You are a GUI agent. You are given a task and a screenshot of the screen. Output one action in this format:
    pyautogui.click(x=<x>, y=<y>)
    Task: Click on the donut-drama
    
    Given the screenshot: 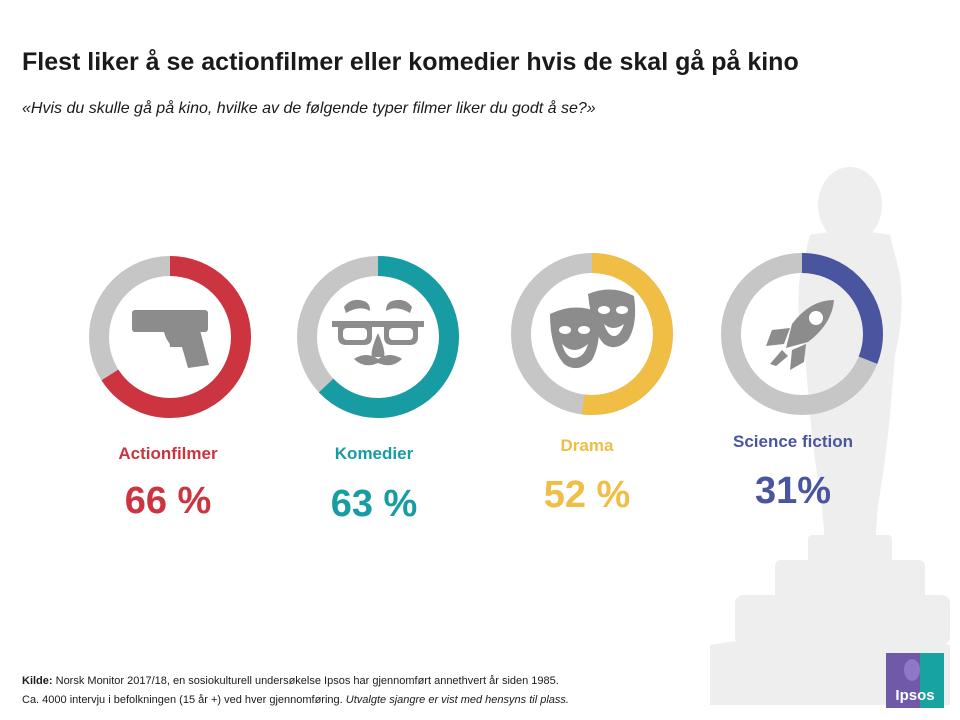 What is the action you would take?
    pyautogui.click(x=592, y=334)
    